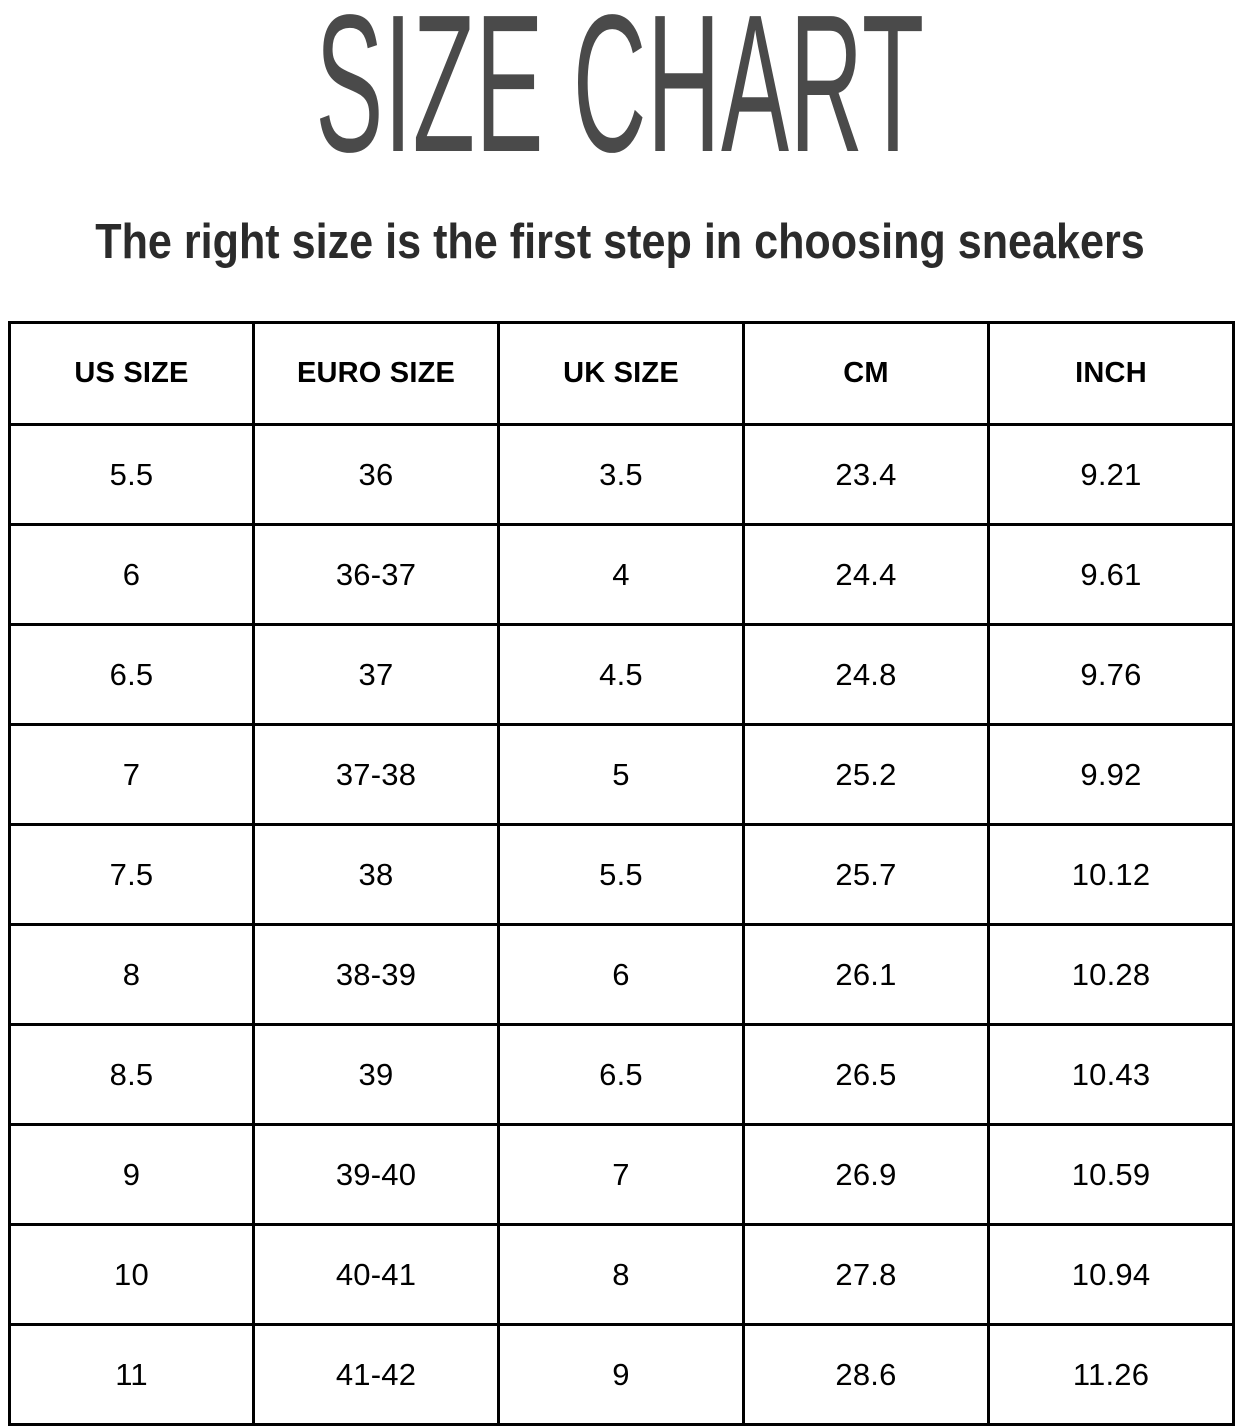 This screenshot has height=1426, width=1240. Describe the element at coordinates (376, 1074) in the screenshot. I see `cell-euro-size: 39` at that location.